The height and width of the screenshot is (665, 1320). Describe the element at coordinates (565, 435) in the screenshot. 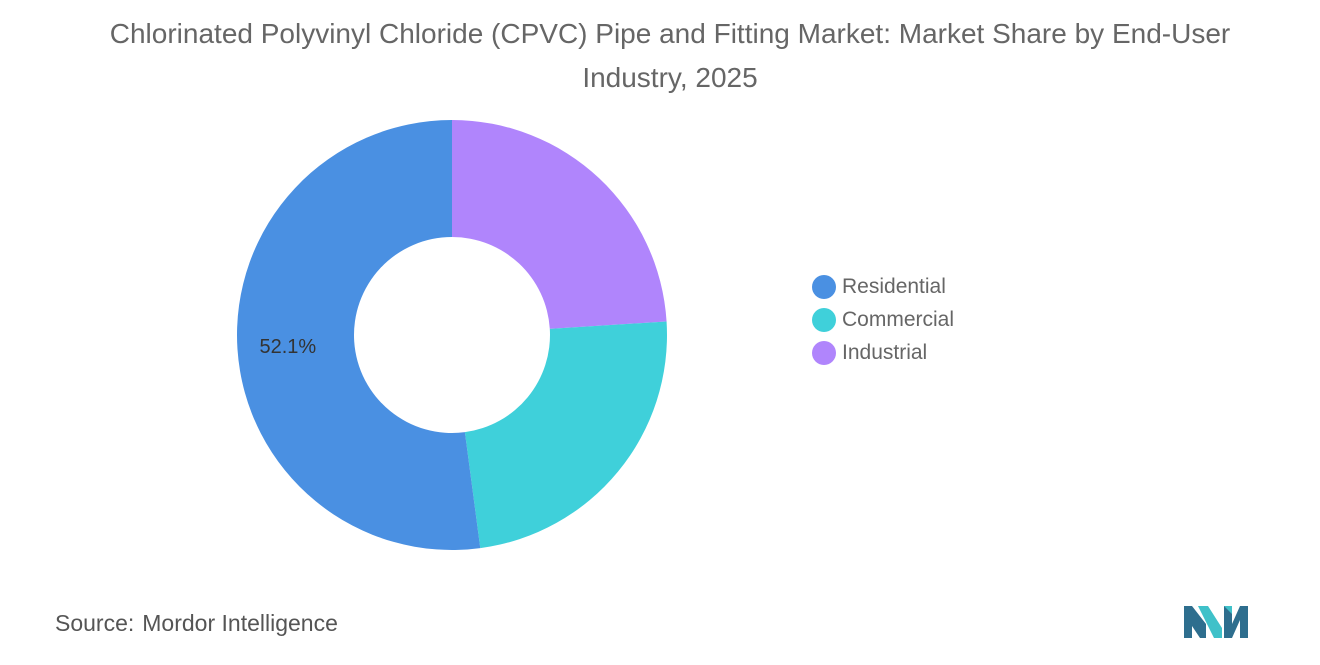

I see `donut-slice-commercial` at that location.